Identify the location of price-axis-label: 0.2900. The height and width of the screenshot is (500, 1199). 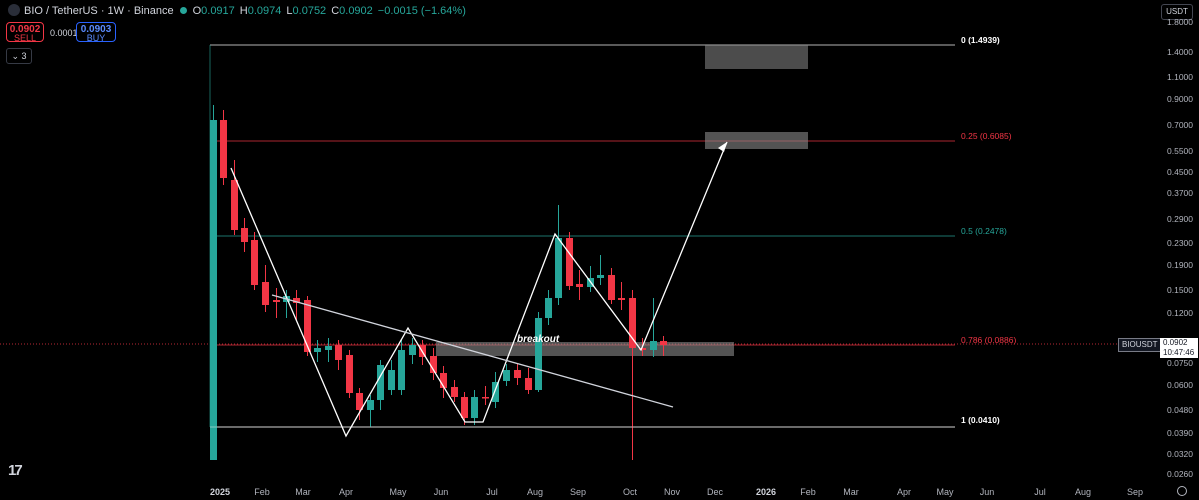
(1180, 219).